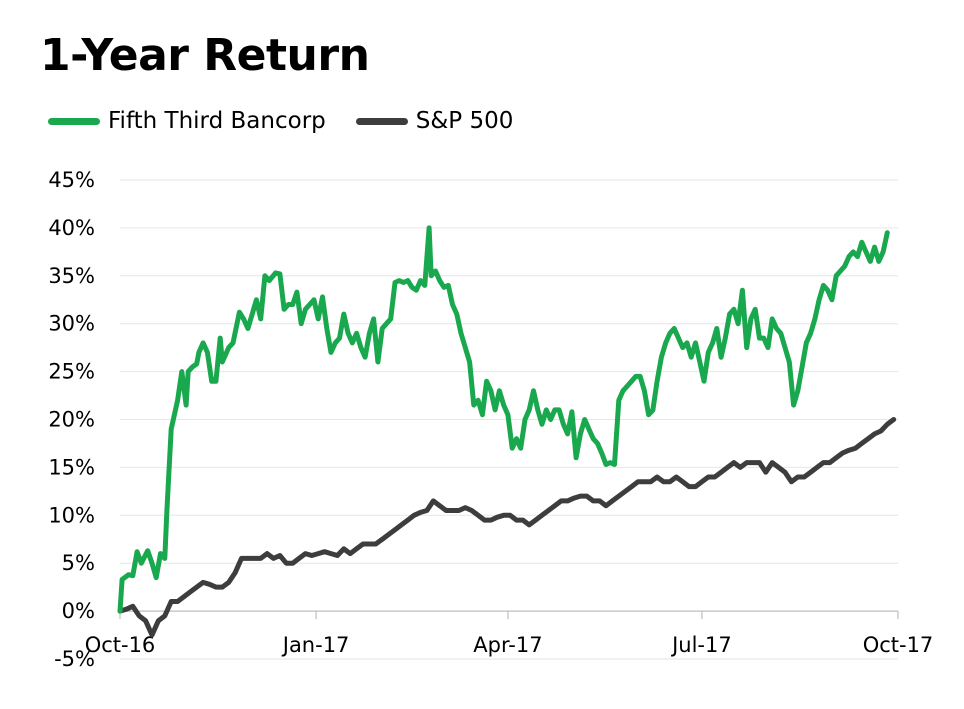 Image resolution: width=964 pixels, height=709 pixels. What do you see at coordinates (701, 645) in the screenshot?
I see `x-tick-label: Jul-17` at bounding box center [701, 645].